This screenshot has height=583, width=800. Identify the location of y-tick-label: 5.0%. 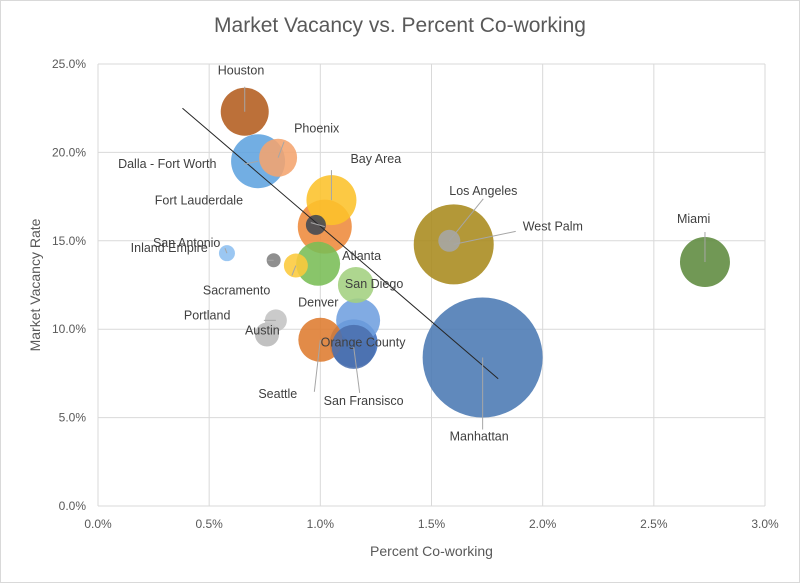
(73, 418).